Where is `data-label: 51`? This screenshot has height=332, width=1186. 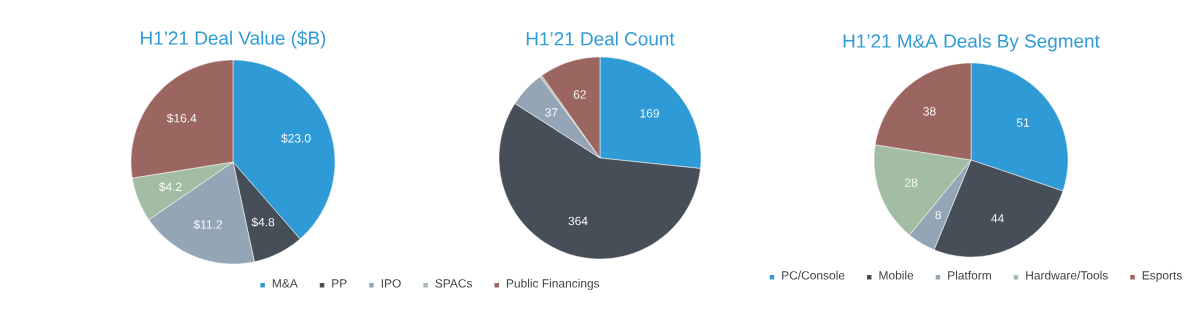
data-label: 51 is located at coordinates (1023, 122).